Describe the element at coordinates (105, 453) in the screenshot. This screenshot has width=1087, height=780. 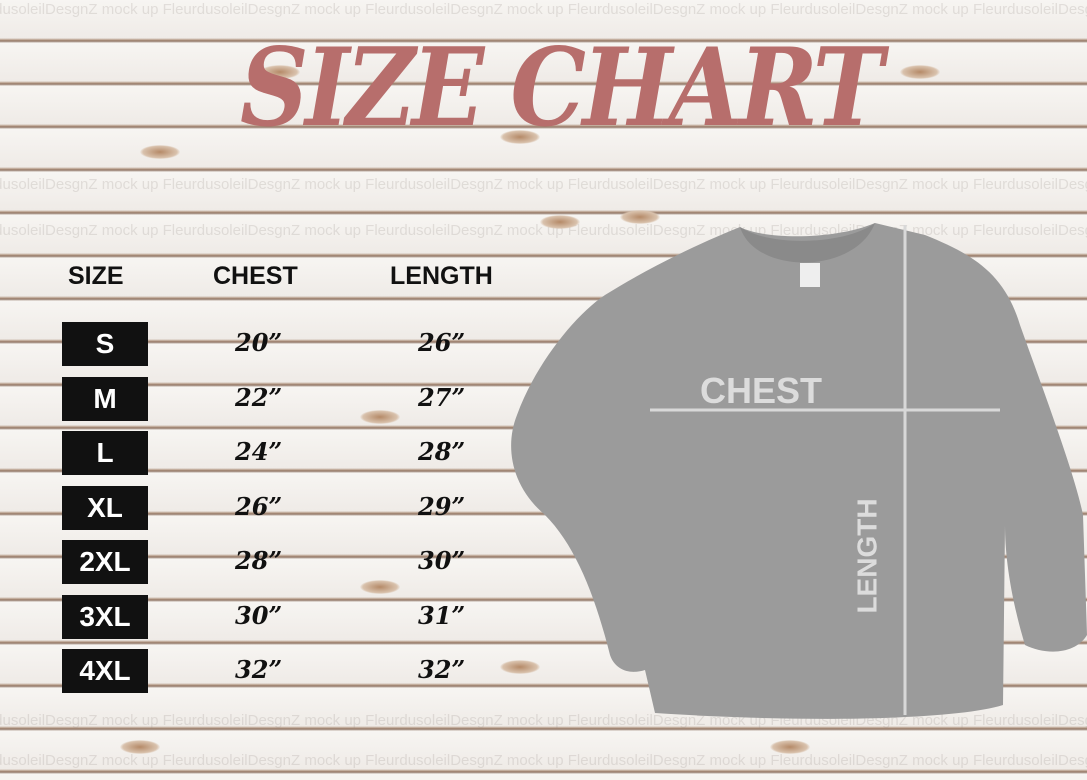
I see `size-badge: L` at that location.